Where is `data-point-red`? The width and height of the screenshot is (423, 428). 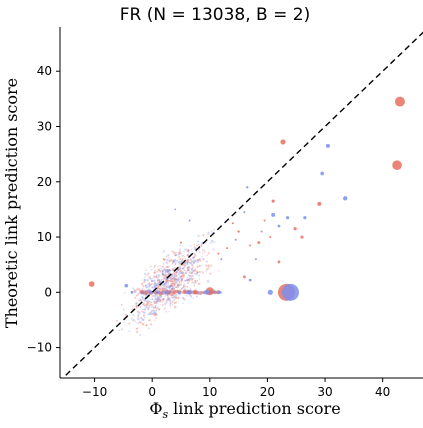 data-point-red is located at coordinates (264, 220).